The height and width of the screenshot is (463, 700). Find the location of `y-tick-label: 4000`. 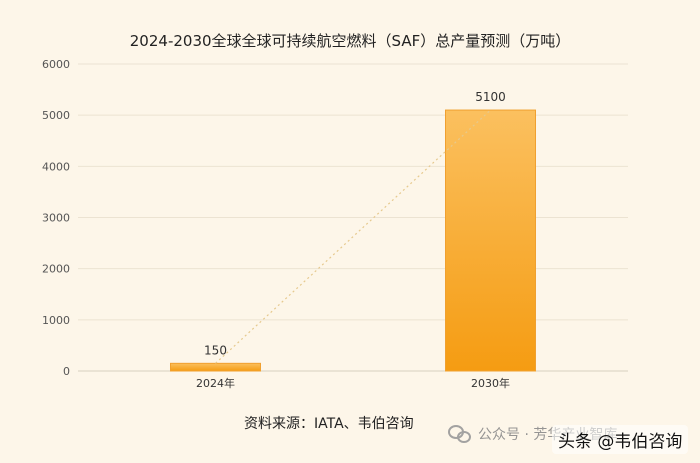

y-tick-label: 4000 is located at coordinates (56, 166).